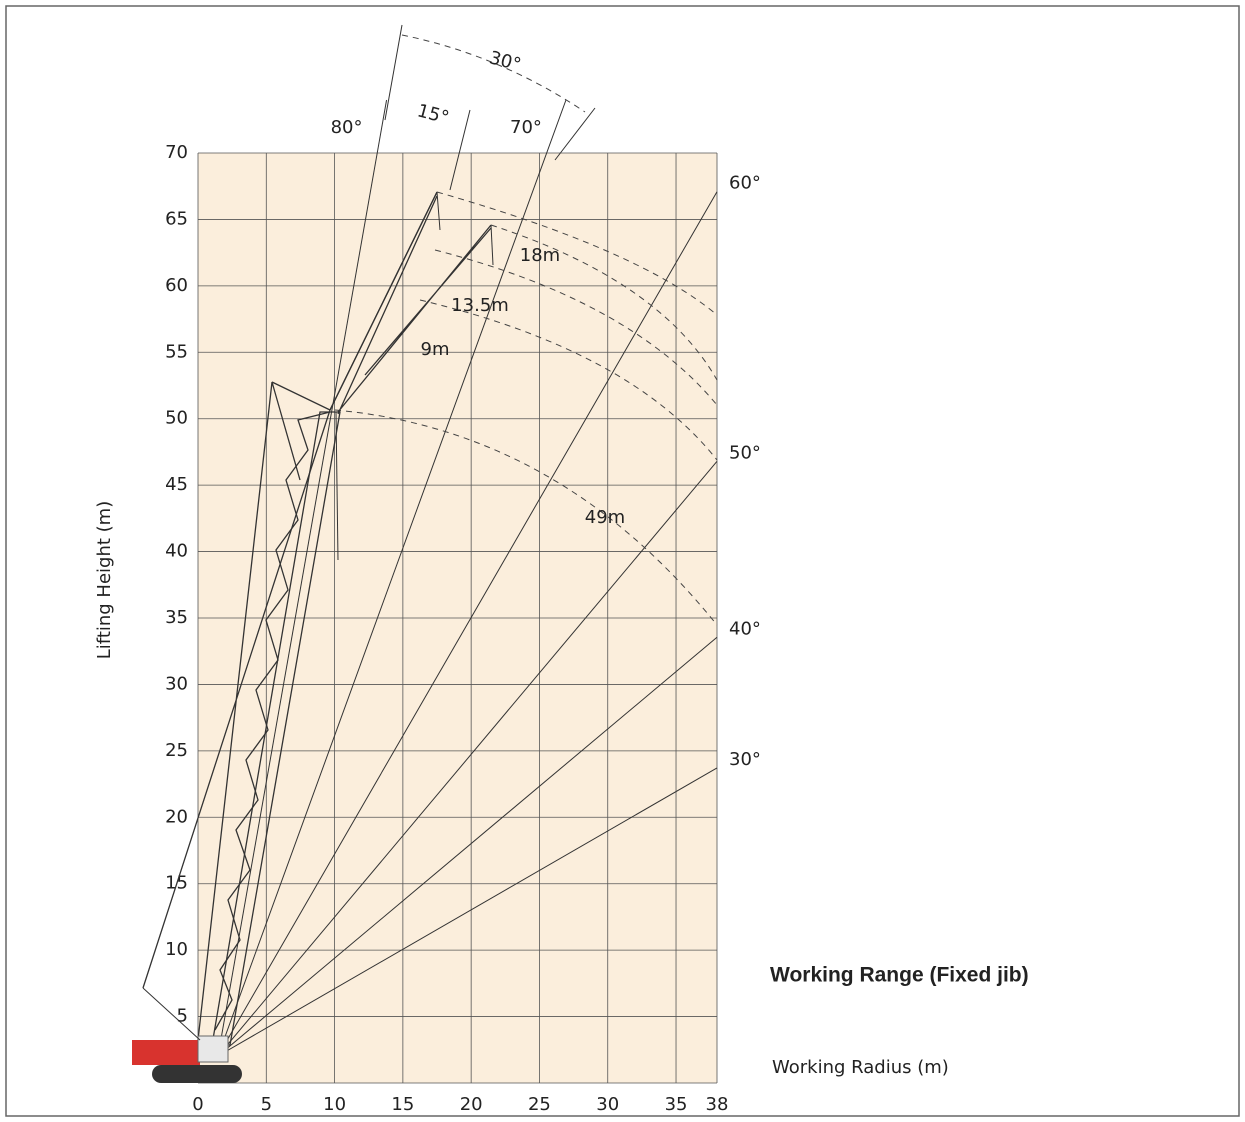 The image size is (1245, 1122). Describe the element at coordinates (176, 551) in the screenshot. I see `y-tick-label: 40` at that location.